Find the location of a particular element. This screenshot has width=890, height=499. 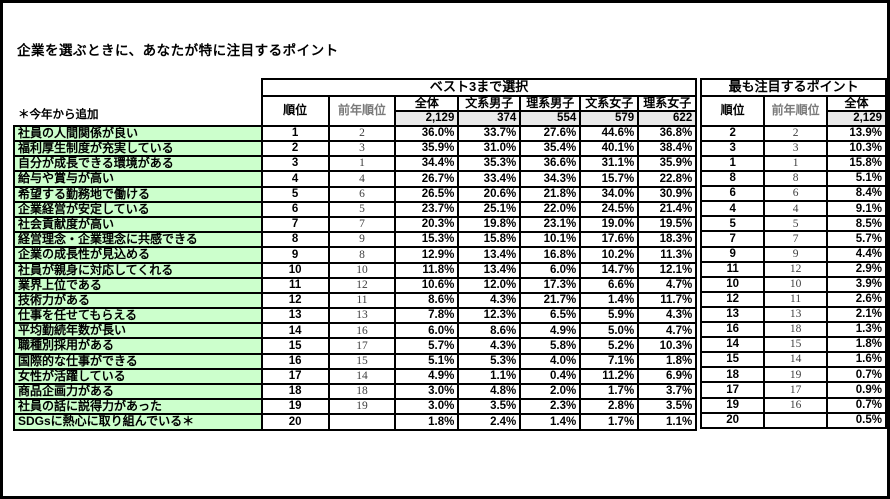

pct-rikei-joshi-cell: 4.3% is located at coordinates (667, 316).